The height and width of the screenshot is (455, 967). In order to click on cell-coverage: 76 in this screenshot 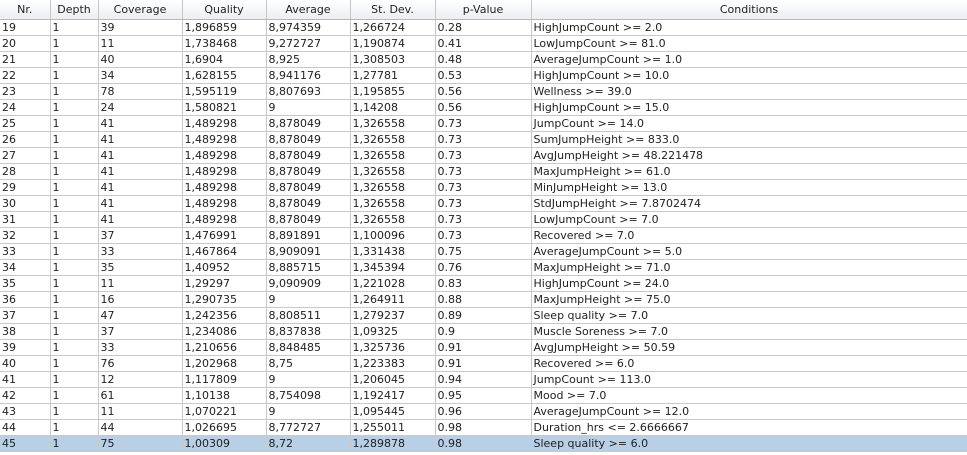, I will do `click(140, 363)`.